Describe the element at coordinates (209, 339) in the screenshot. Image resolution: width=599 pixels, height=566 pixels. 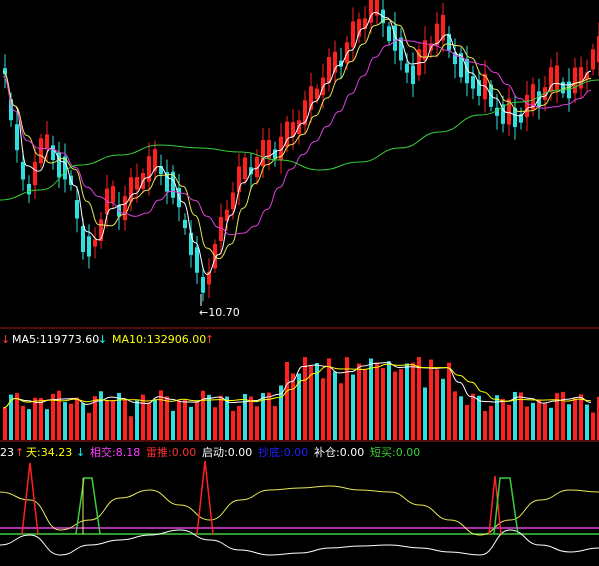
I see `volume-ma10-arrow: ↑` at that location.